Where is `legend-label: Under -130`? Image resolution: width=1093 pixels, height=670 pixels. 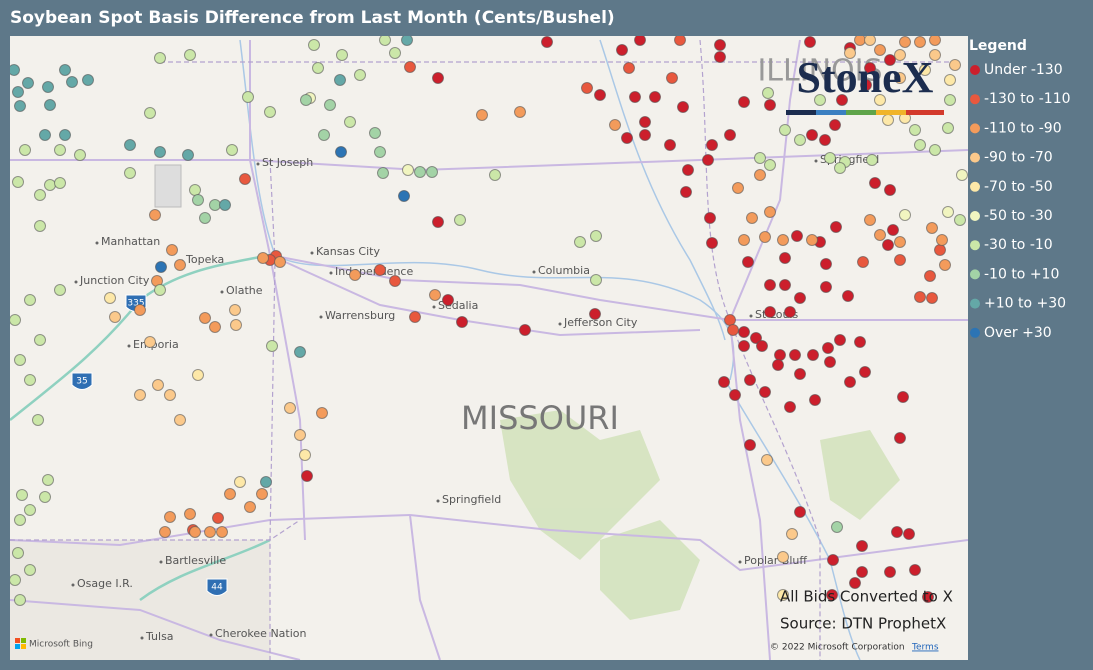
legend-label: Under -130 is located at coordinates (1023, 70).